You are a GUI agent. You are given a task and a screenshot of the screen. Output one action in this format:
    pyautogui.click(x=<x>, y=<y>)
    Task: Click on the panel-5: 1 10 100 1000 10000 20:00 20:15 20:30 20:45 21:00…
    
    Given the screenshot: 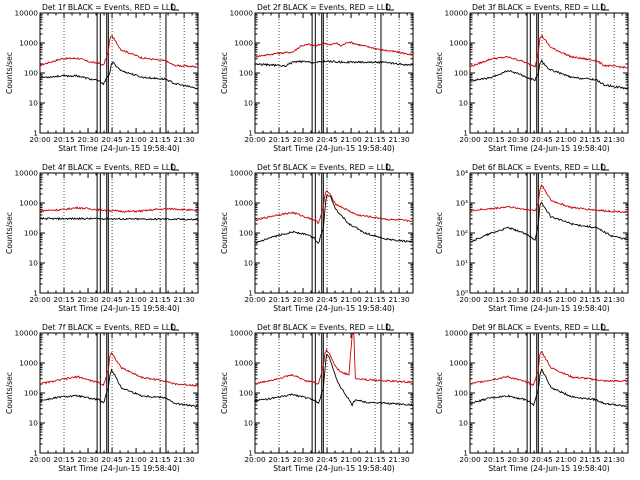 What is the action you would take?
    pyautogui.click(x=317, y=238)
    